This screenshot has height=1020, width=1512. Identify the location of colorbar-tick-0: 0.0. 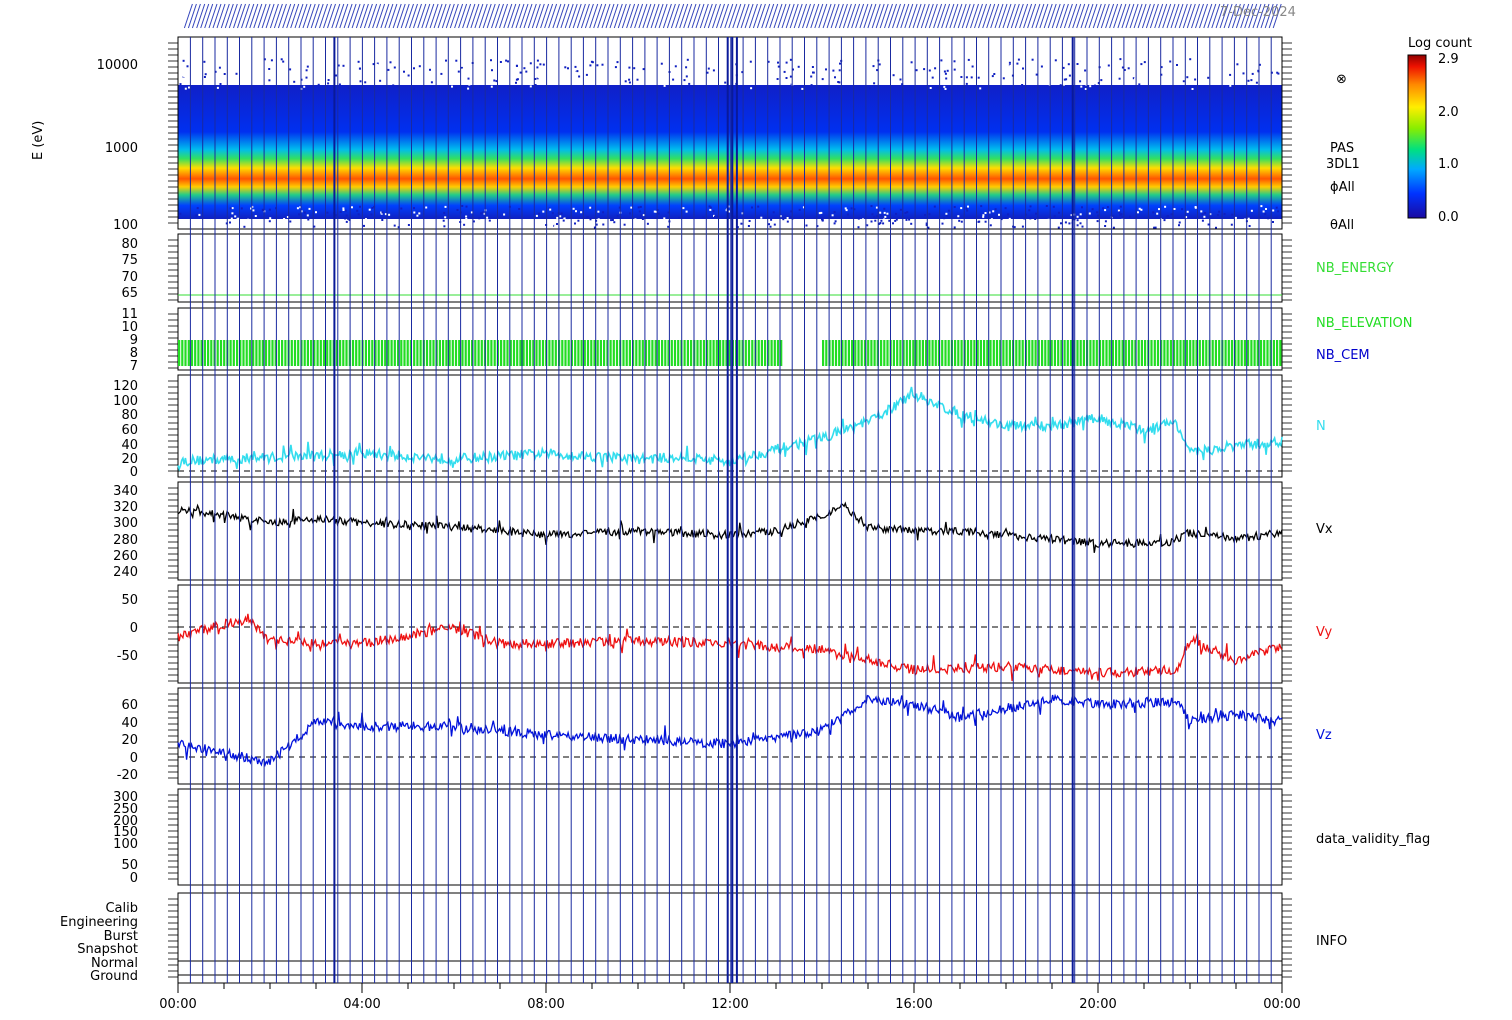
(1448, 217).